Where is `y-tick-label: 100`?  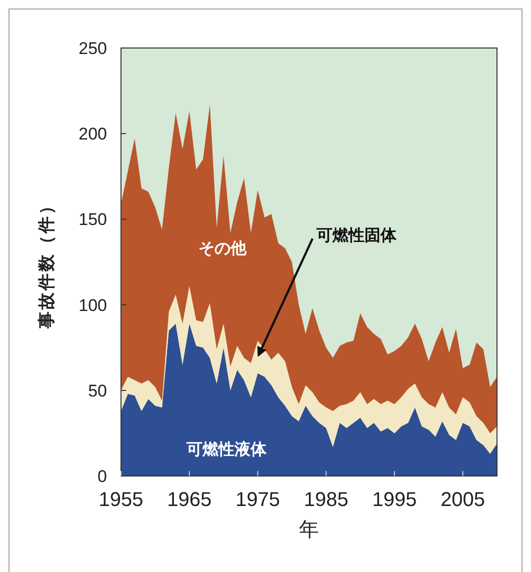
y-tick-label: 100 is located at coordinates (92, 305).